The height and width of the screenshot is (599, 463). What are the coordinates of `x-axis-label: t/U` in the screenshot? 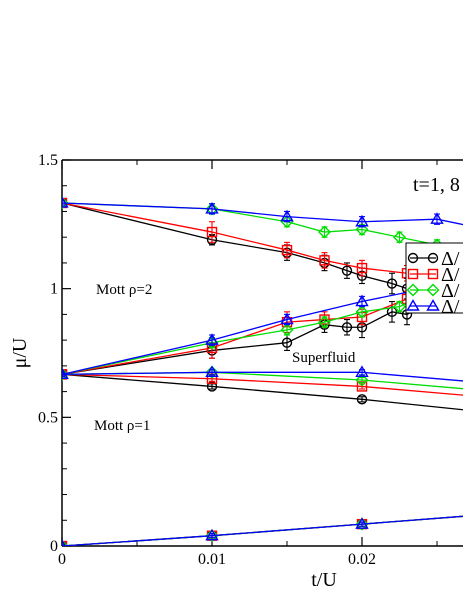 It's located at (324, 580).